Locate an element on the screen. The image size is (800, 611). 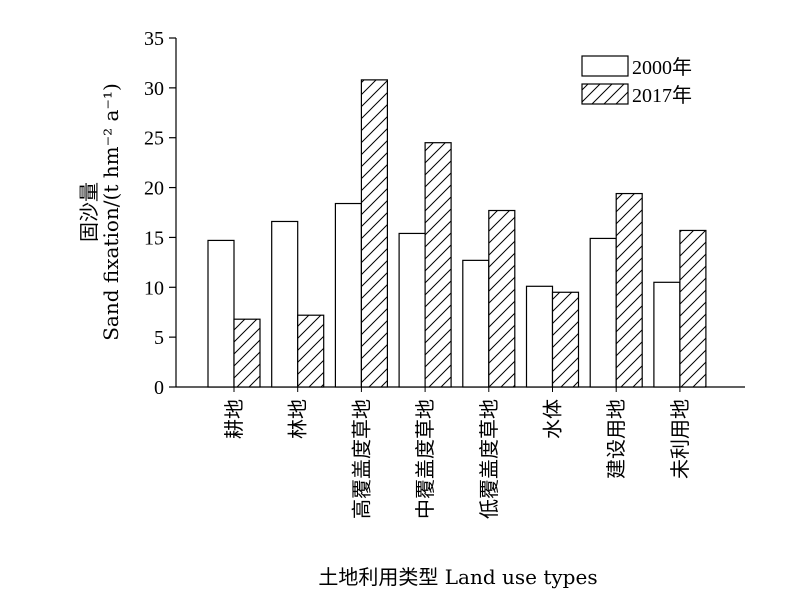
category-label: 高覆盖度草地 is located at coordinates (361, 459).